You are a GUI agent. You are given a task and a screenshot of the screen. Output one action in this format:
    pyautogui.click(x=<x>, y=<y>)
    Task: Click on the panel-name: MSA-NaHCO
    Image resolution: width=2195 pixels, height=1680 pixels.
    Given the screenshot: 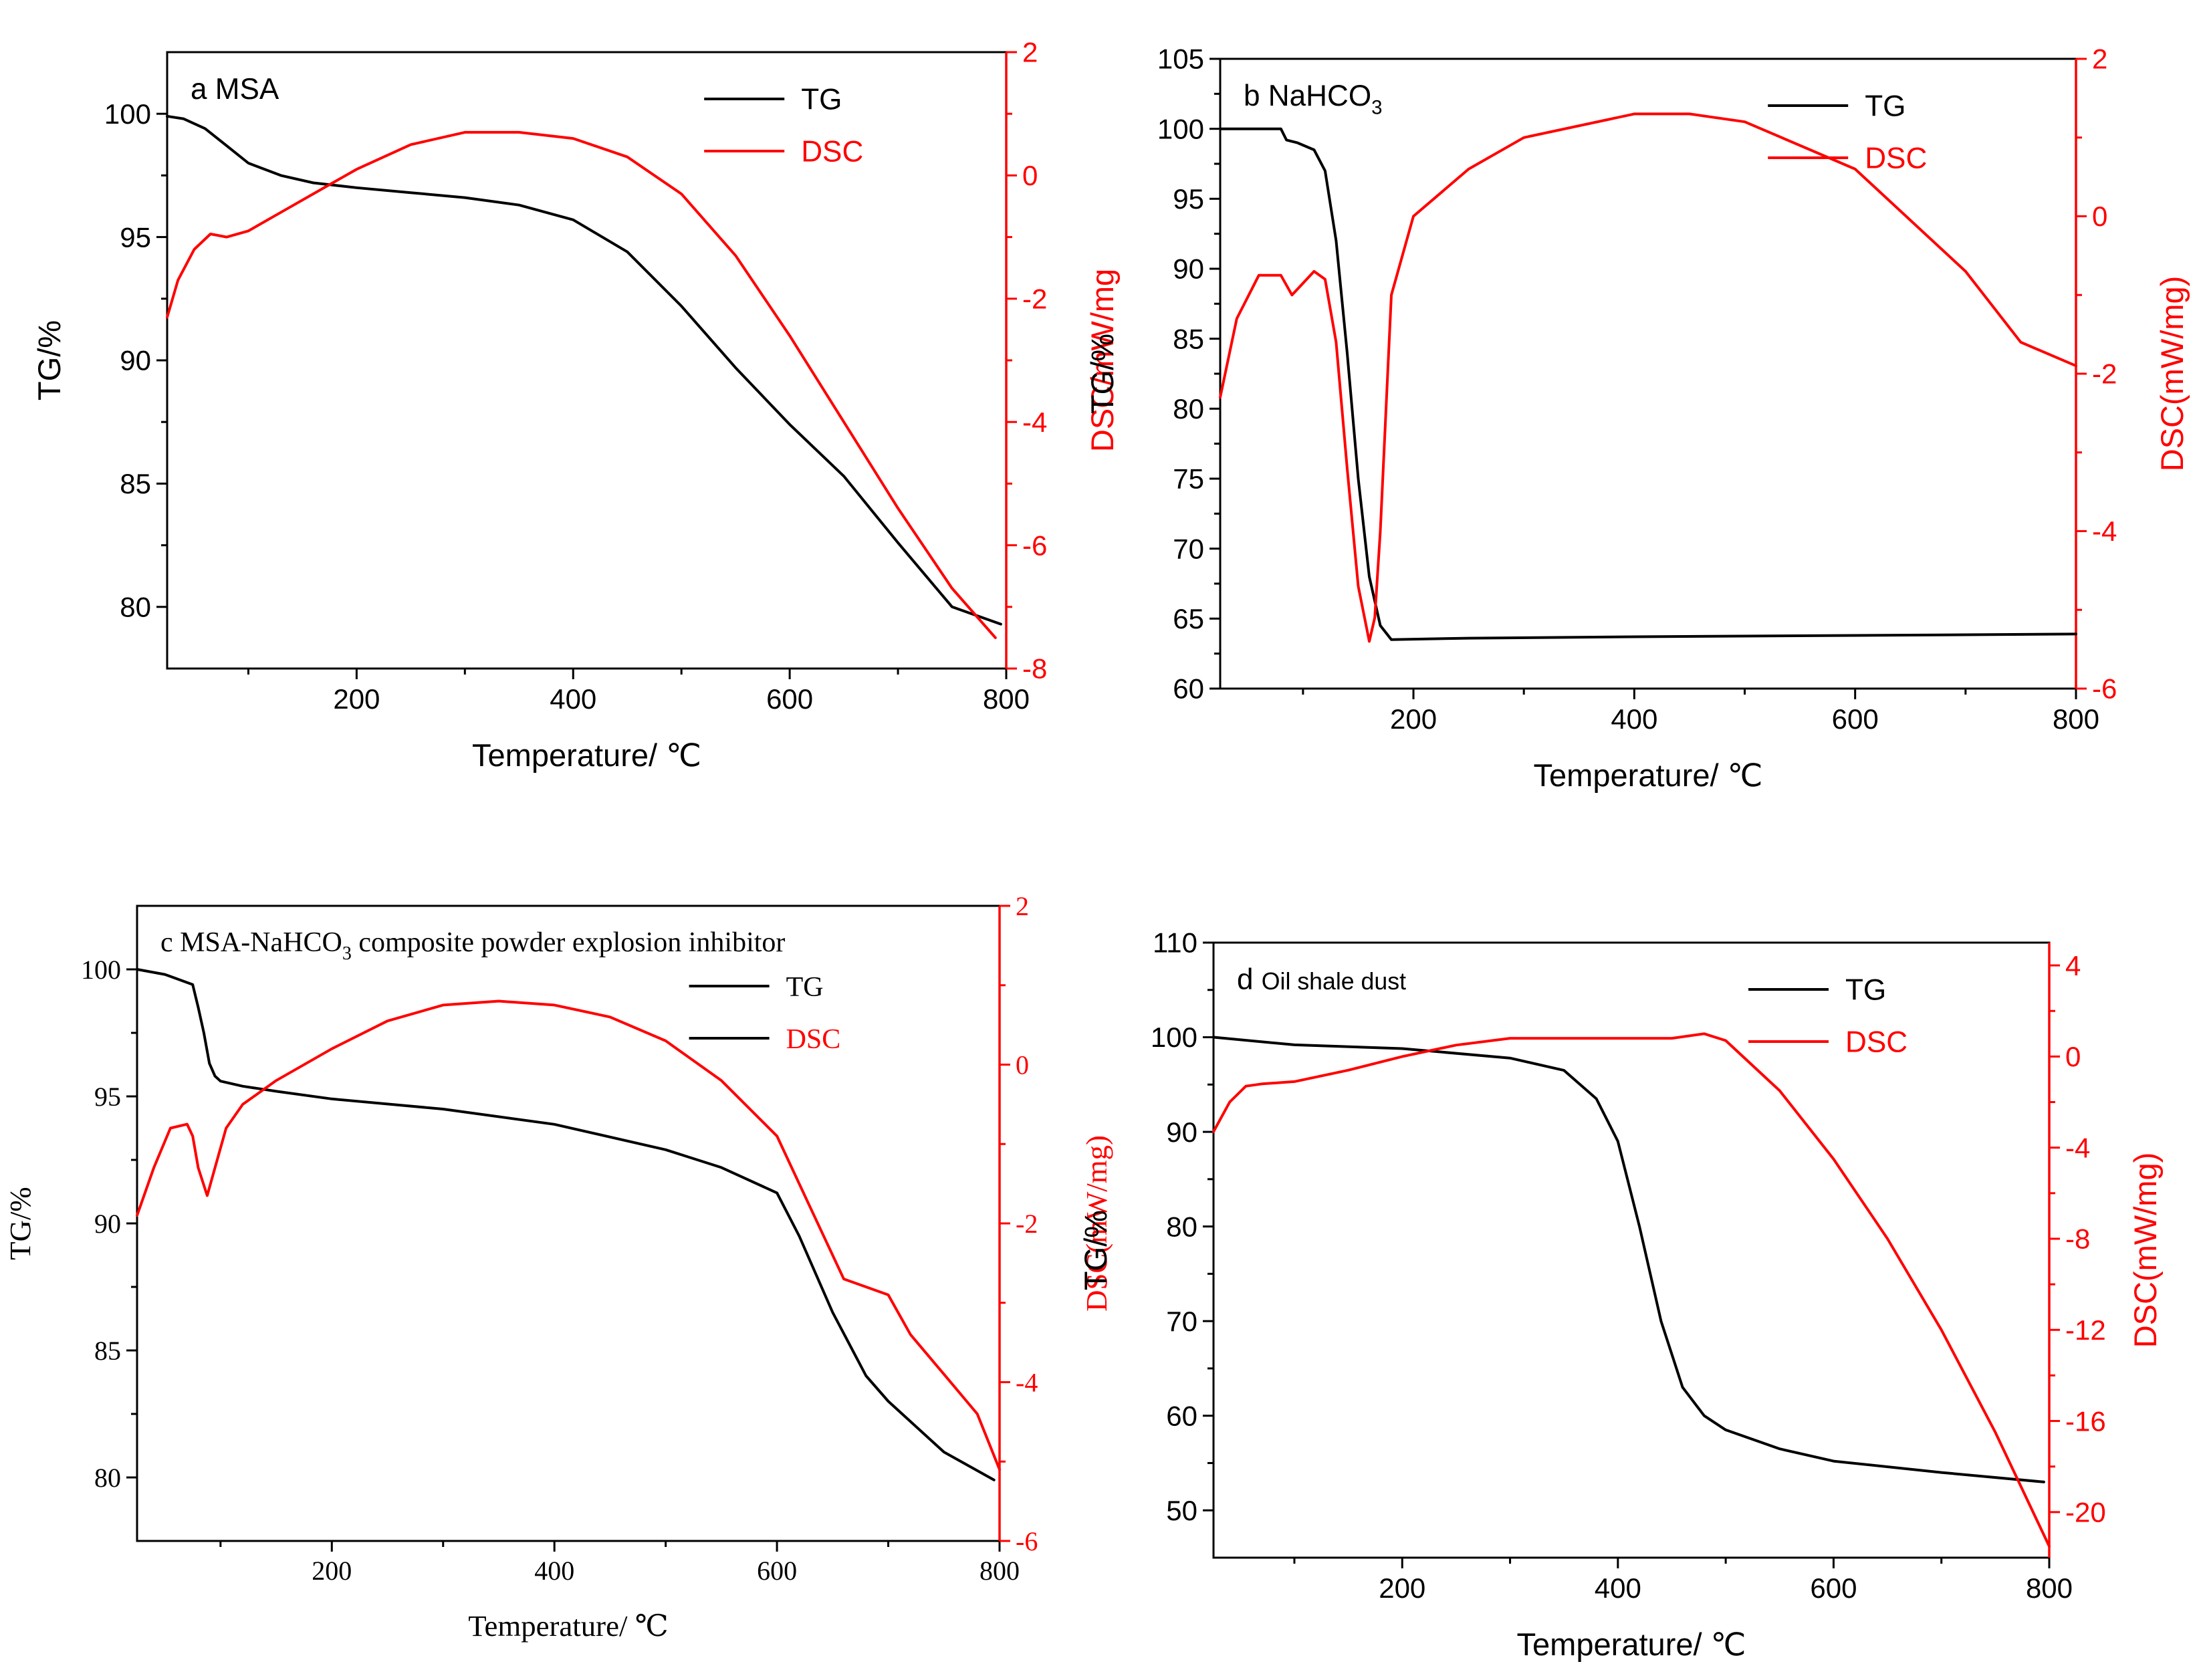 What is the action you would take?
    pyautogui.click(x=261, y=943)
    